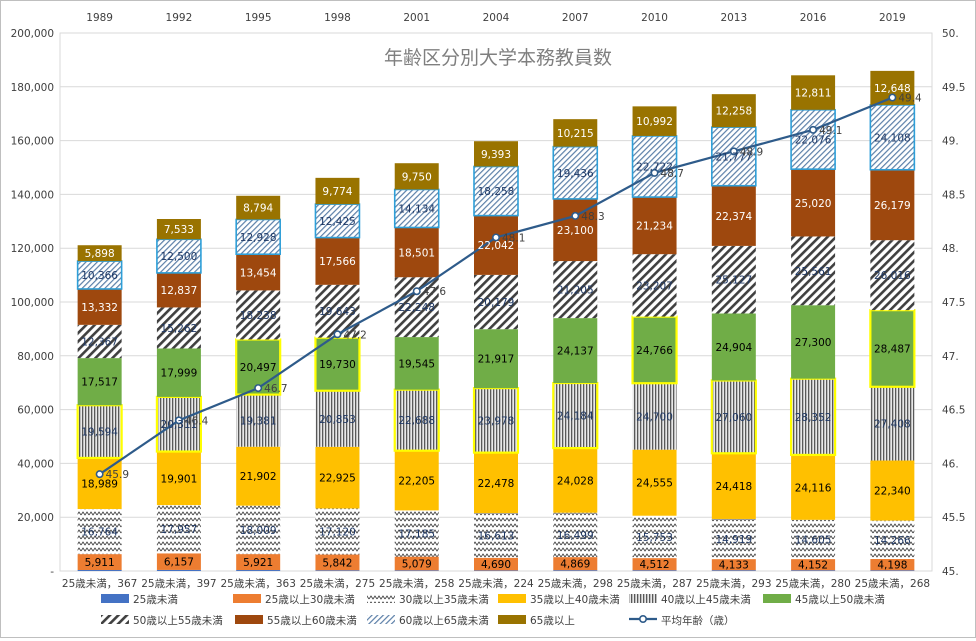 This screenshot has width=976, height=641. I want to click on bar-value-label: 27,300, so click(813, 343).